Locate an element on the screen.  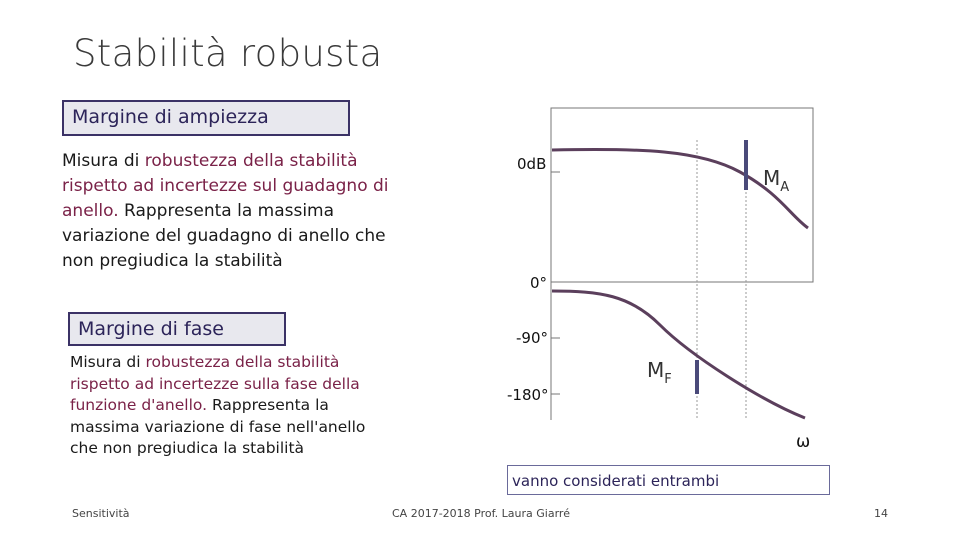
gain-margin-symbol: M is located at coordinates (772, 178).